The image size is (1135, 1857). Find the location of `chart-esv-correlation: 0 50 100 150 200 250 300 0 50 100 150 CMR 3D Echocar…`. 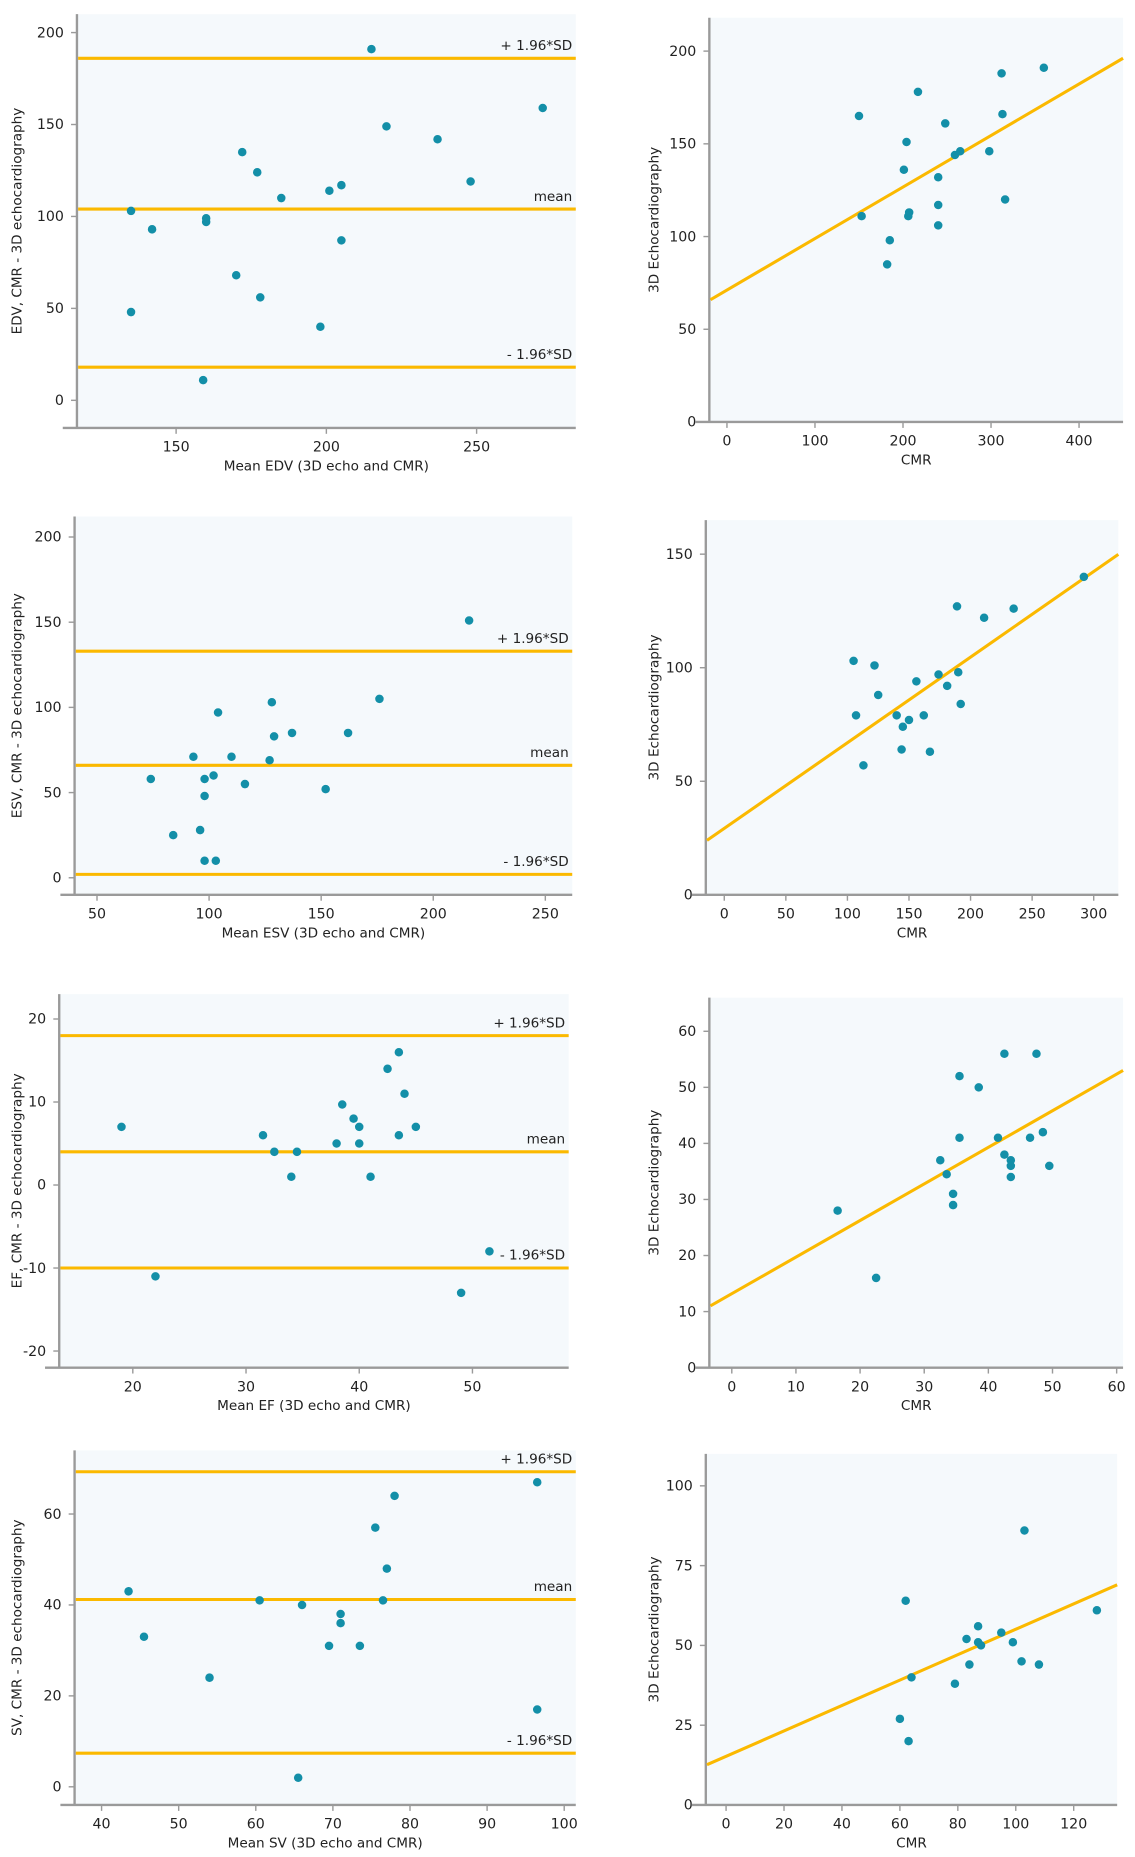

chart-esv-correlation: 0 50 100 150 200 250 300 0 50 100 150 CMR 3D Echocar… is located at coordinates (883, 730).